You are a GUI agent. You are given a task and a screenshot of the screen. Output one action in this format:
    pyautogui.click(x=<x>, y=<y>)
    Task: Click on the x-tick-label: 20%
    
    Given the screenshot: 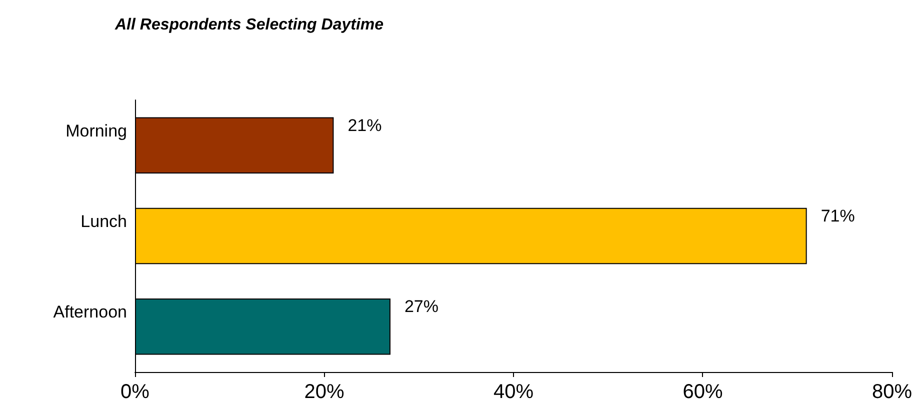 What is the action you would take?
    pyautogui.click(x=324, y=392)
    